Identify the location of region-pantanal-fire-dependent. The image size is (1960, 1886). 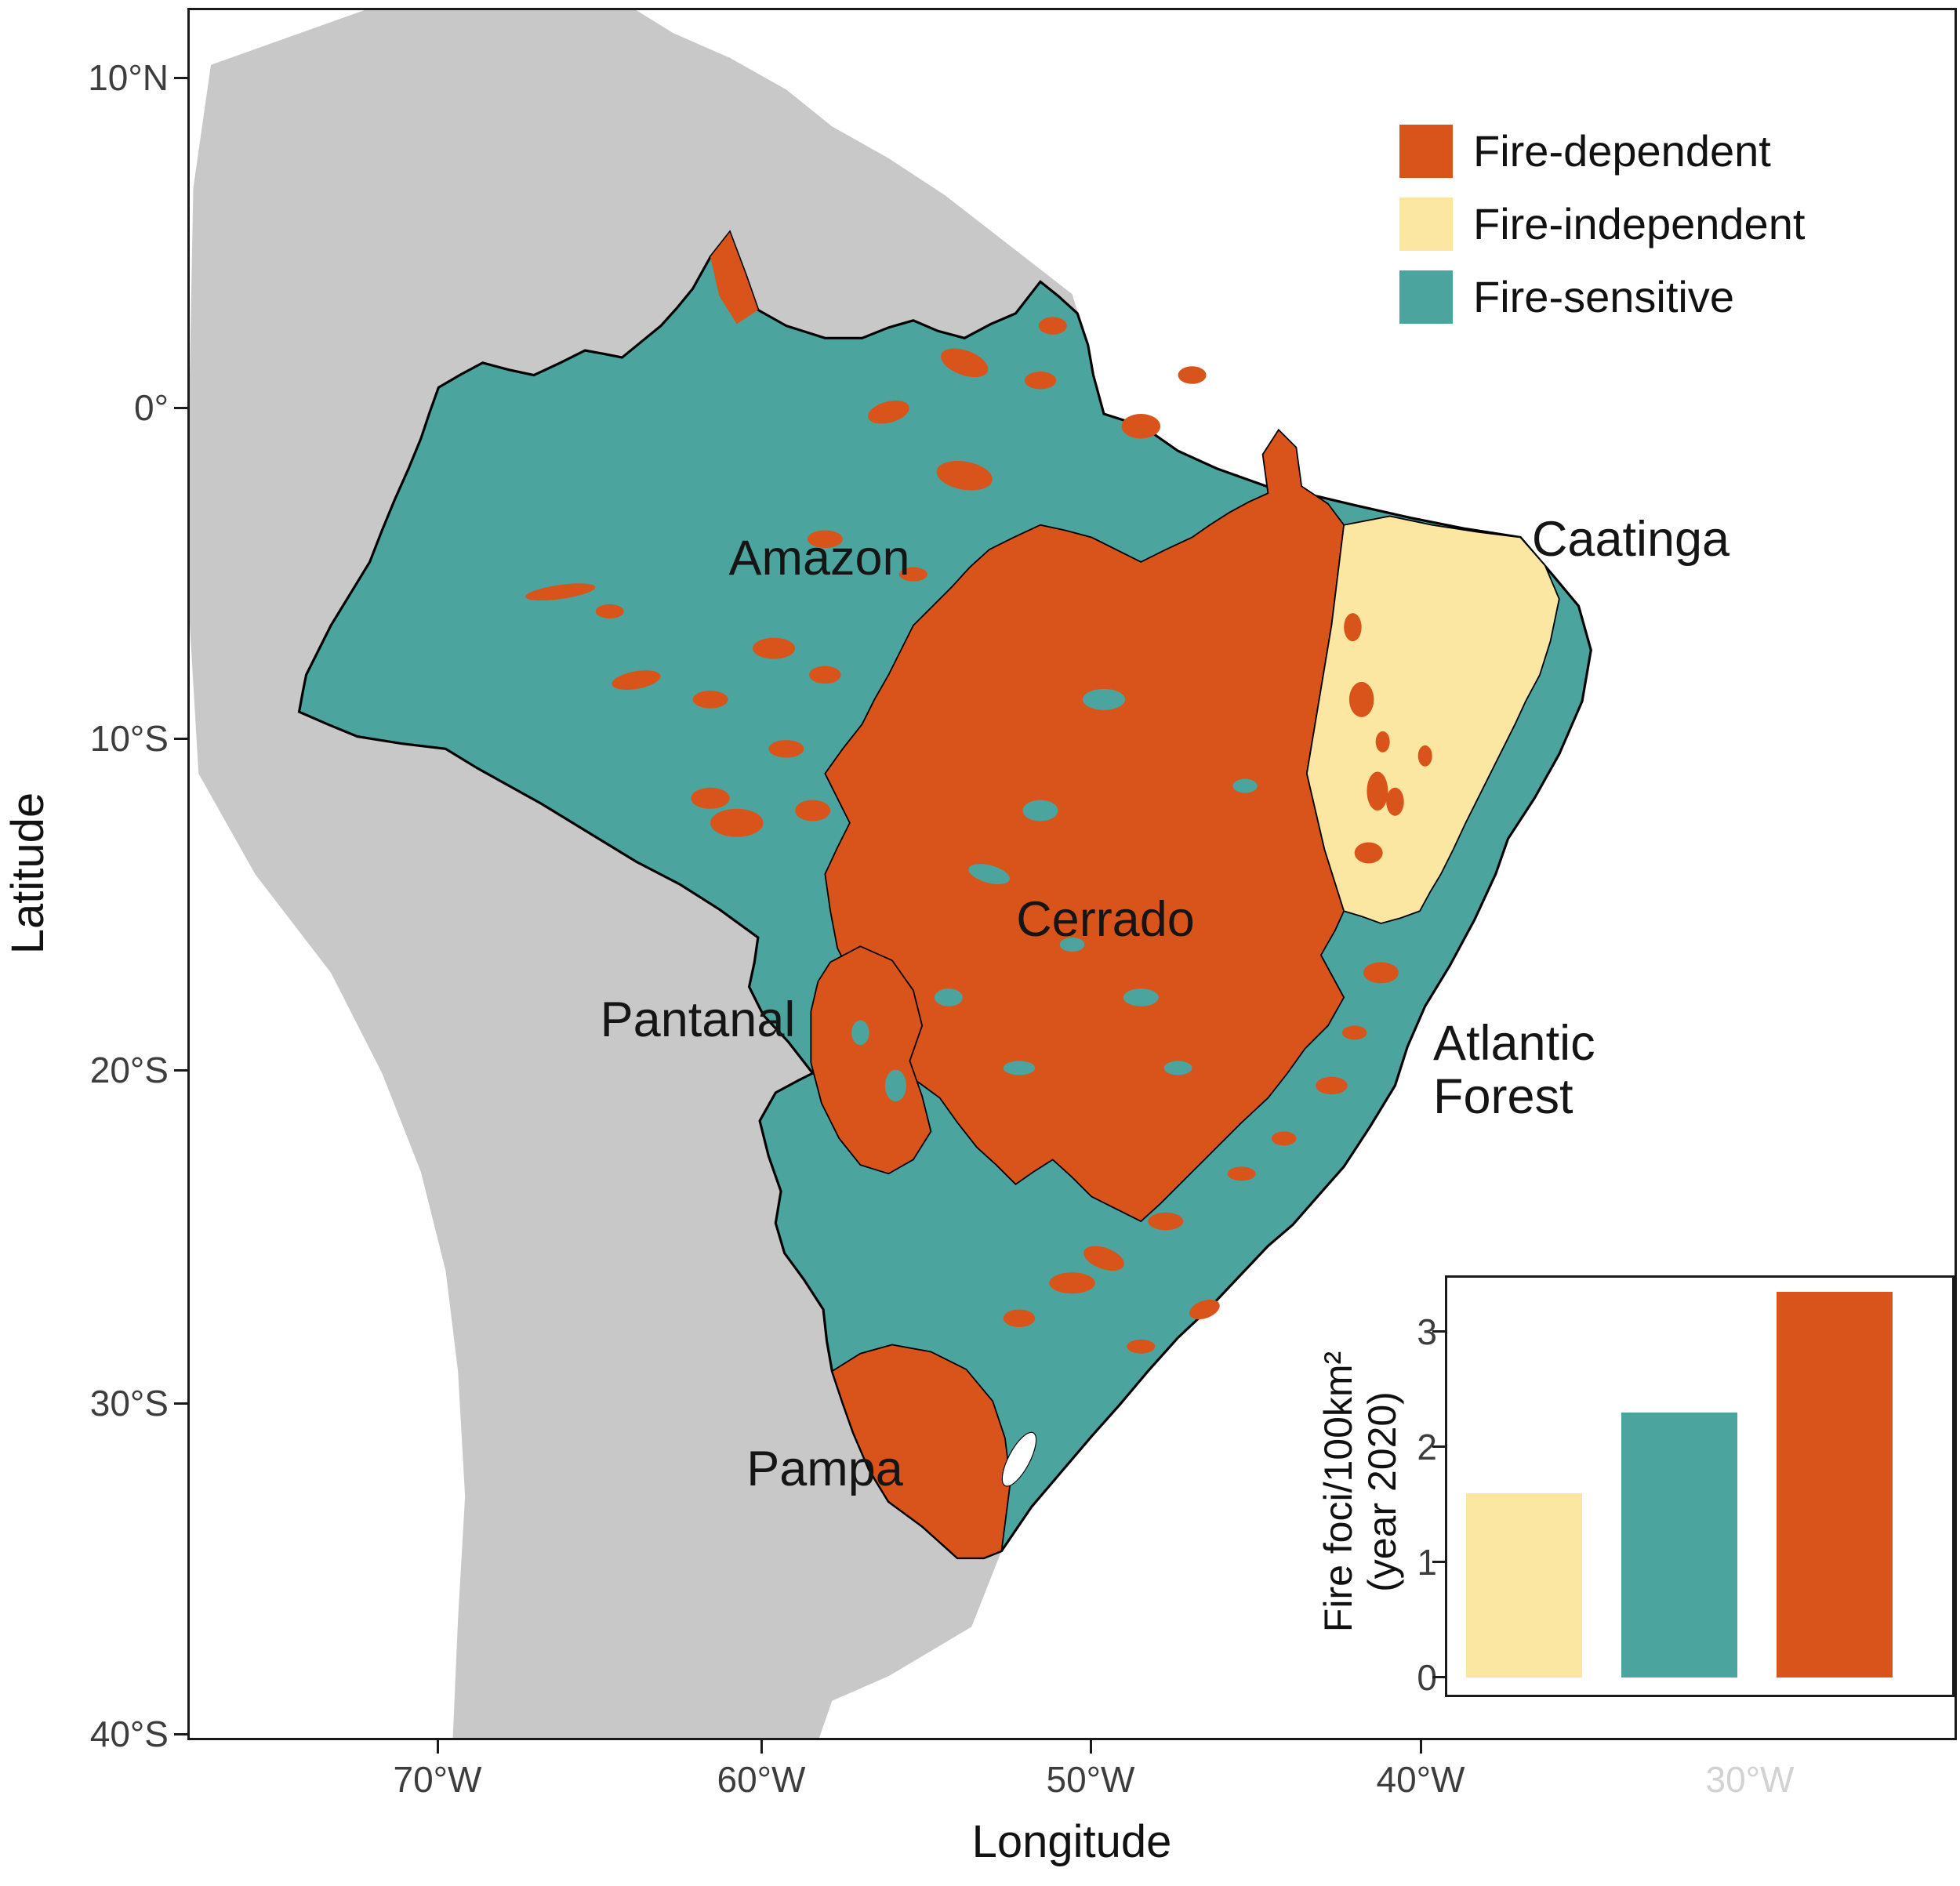
(871, 1060).